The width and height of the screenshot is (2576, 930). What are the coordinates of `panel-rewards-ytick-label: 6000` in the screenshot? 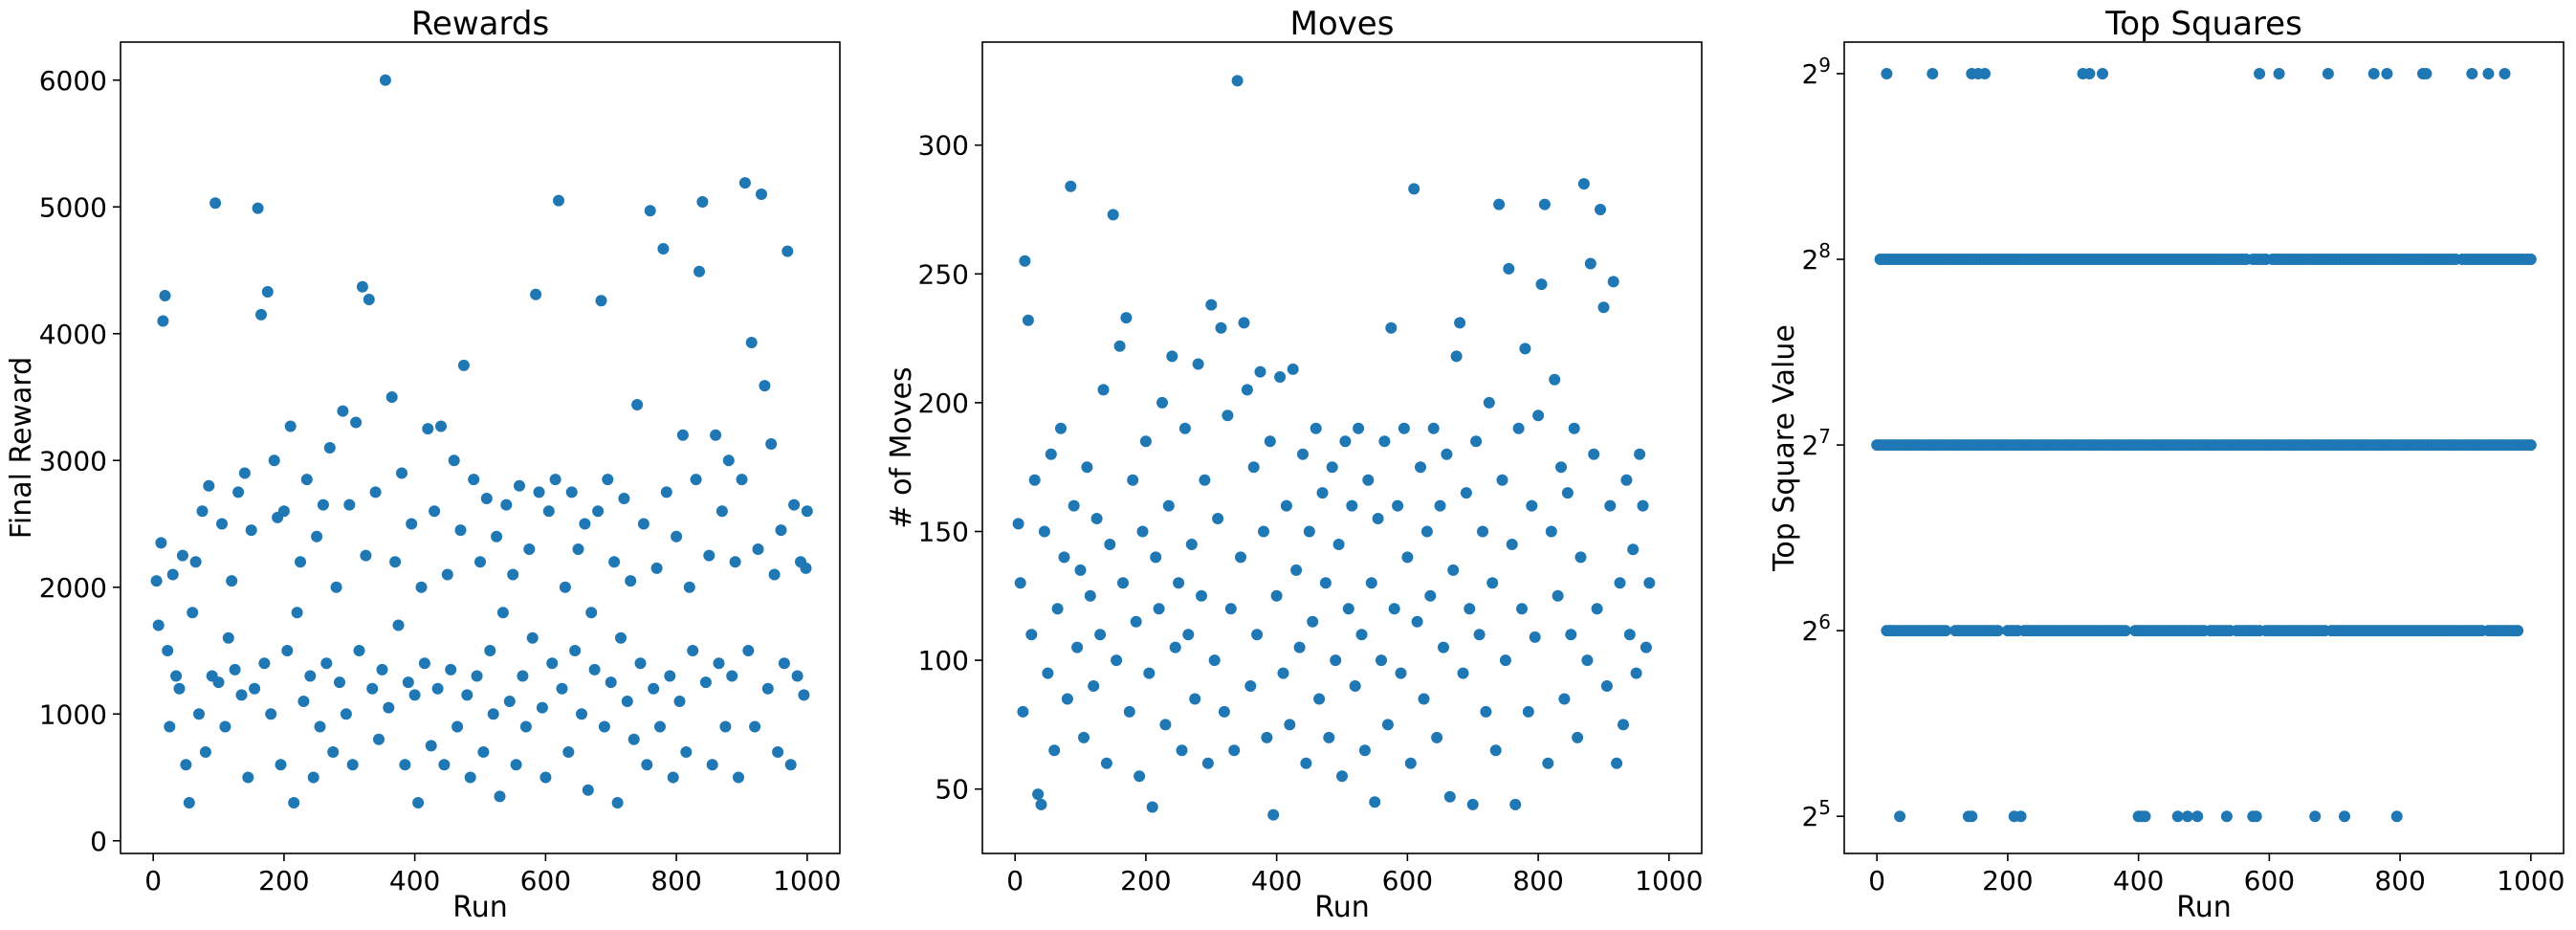 It's located at (73, 81).